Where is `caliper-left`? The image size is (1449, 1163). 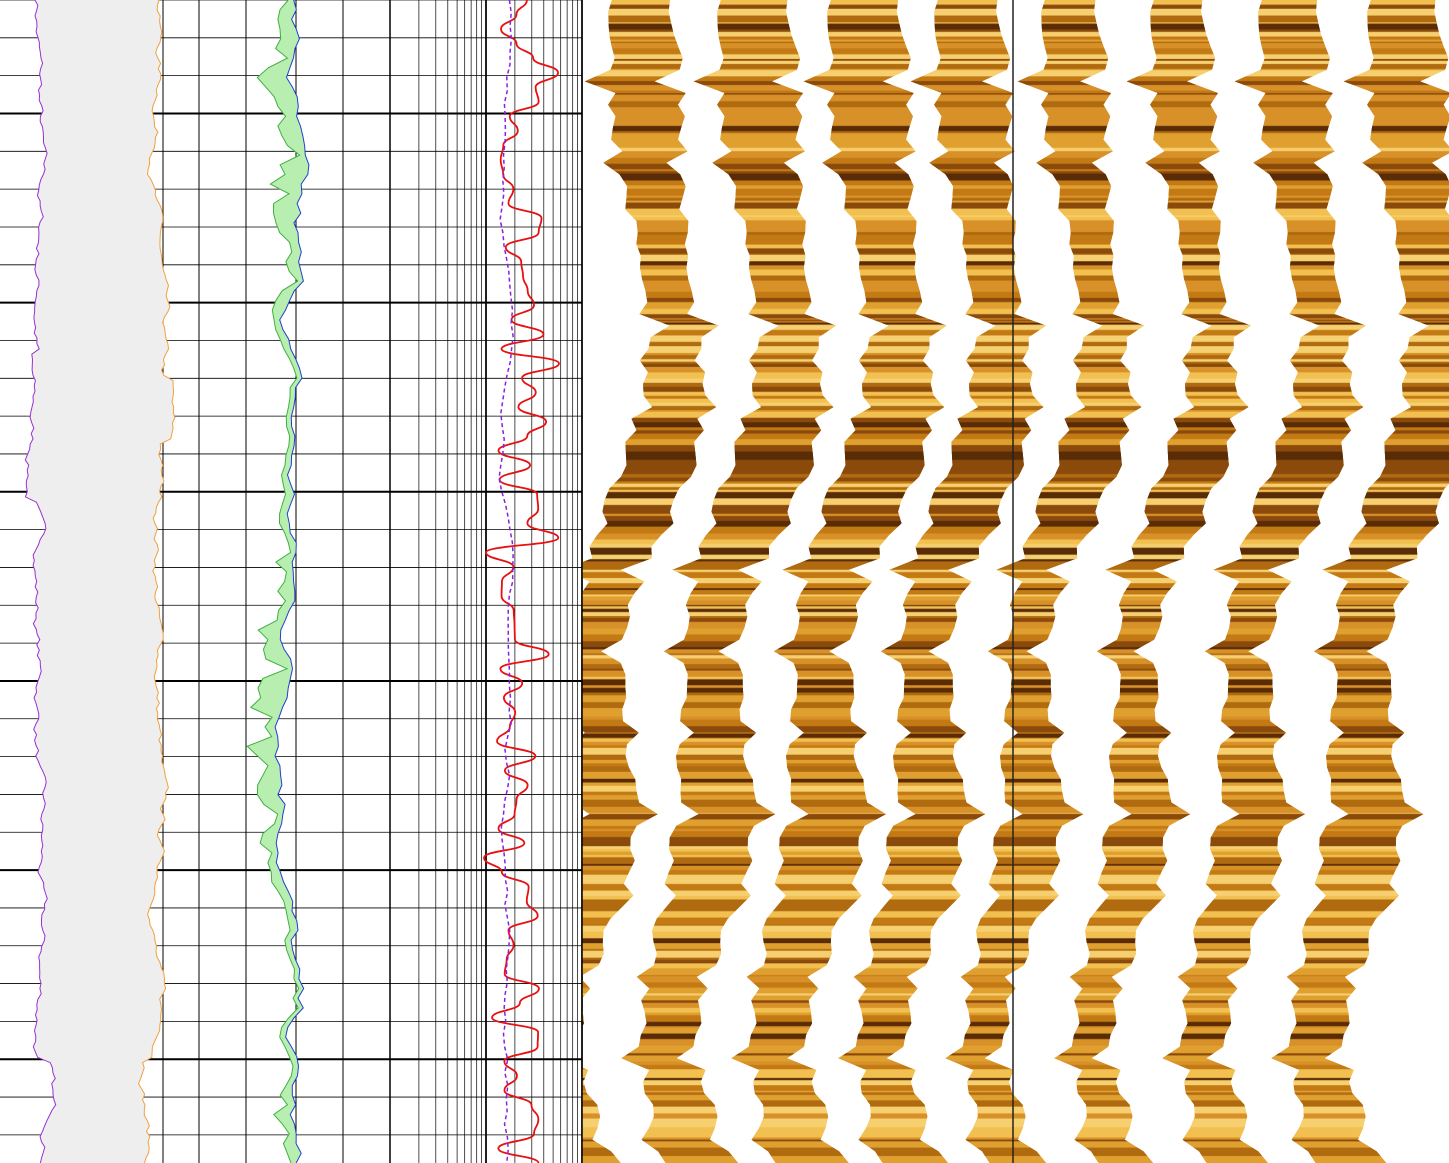 caliper-left is located at coordinates (40, 581).